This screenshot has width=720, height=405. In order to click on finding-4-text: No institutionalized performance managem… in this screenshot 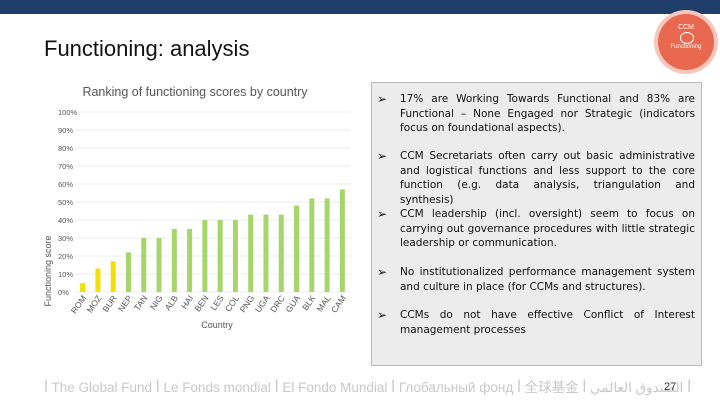, I will do `click(547, 279)`.